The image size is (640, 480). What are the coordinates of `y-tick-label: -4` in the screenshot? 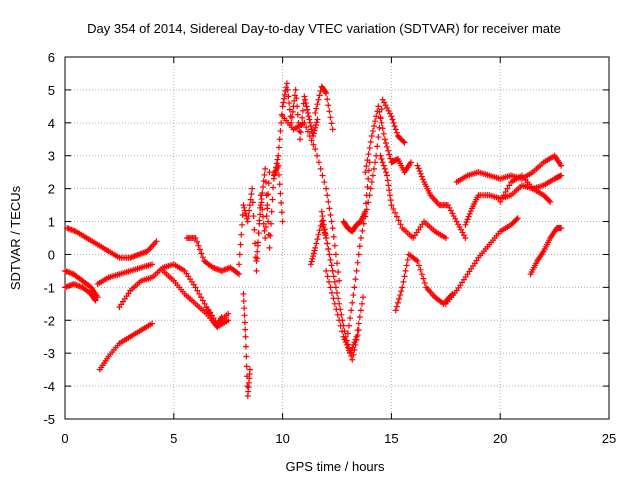 It's located at (49, 386).